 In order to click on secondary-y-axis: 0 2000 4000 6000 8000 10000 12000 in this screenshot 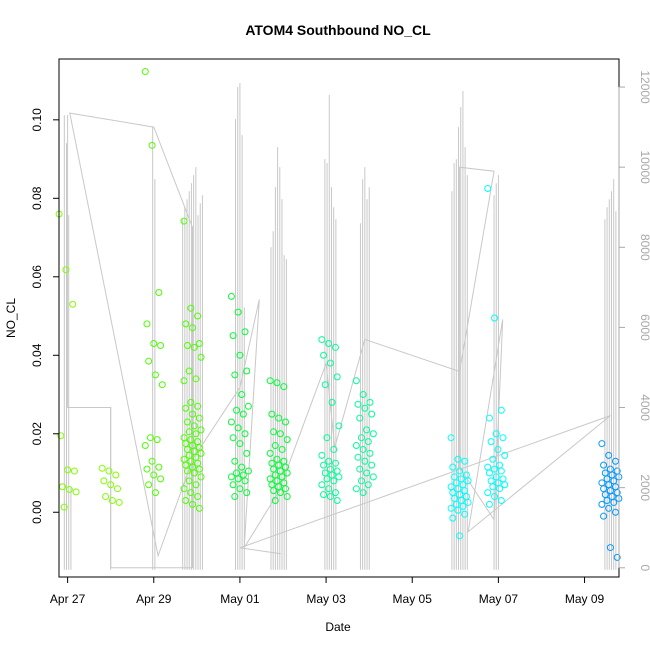, I will do `click(634, 320)`.